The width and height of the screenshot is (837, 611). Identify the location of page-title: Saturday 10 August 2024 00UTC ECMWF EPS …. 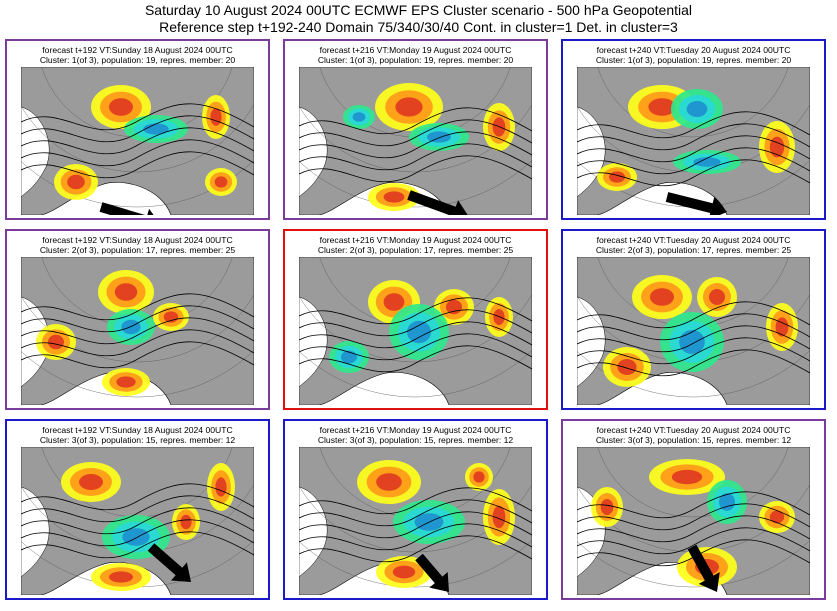
(418, 10).